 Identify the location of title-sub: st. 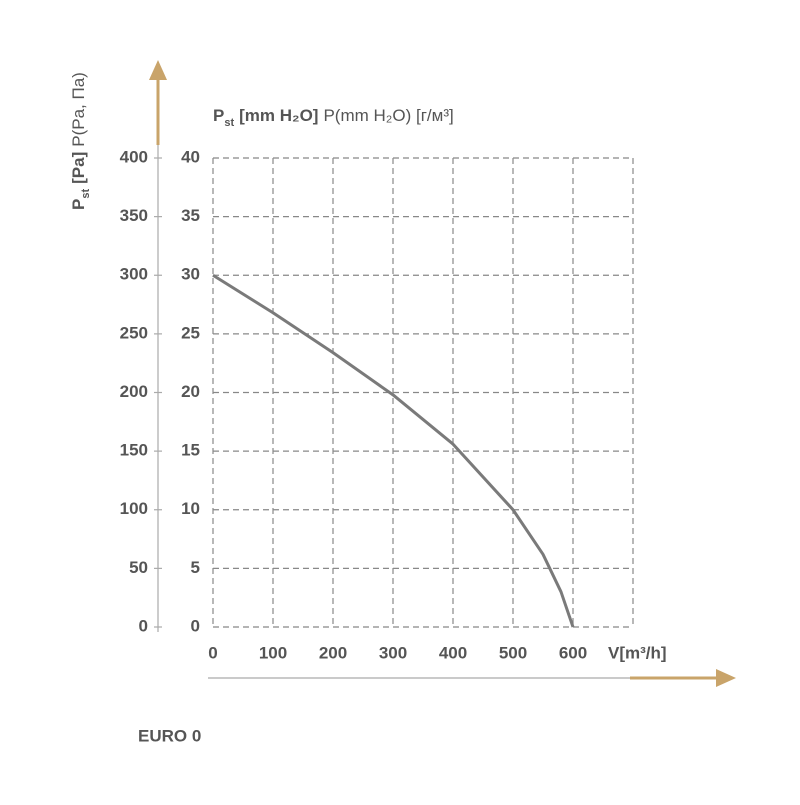
(229, 123).